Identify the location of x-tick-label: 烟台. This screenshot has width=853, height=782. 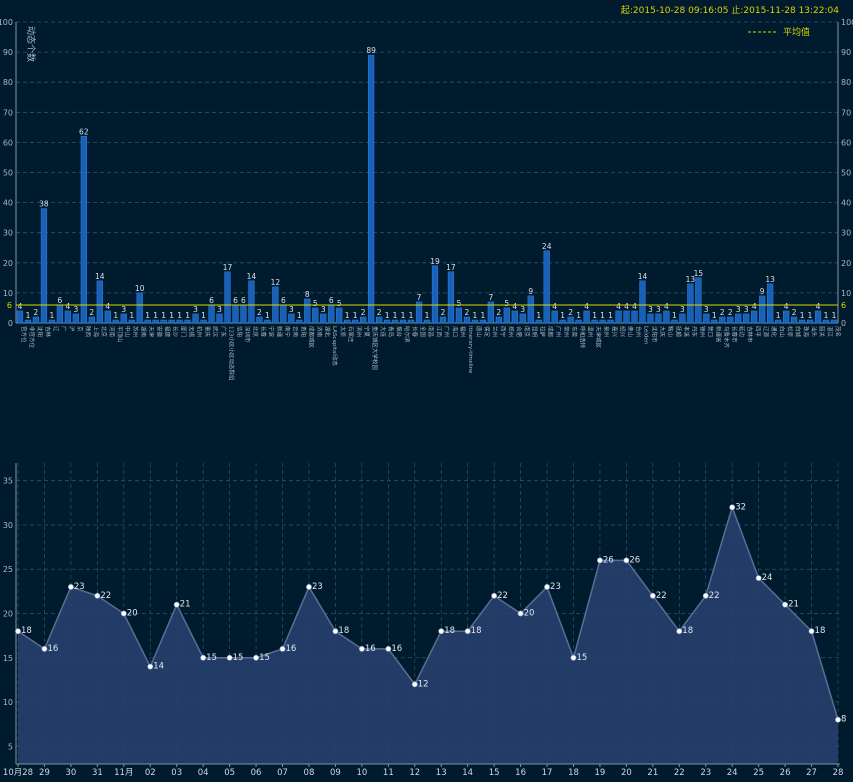
(399, 332).